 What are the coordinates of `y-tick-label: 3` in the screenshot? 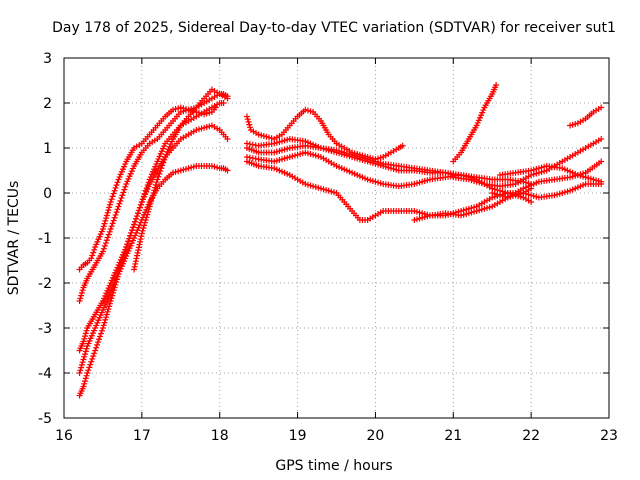 It's located at (47, 59).